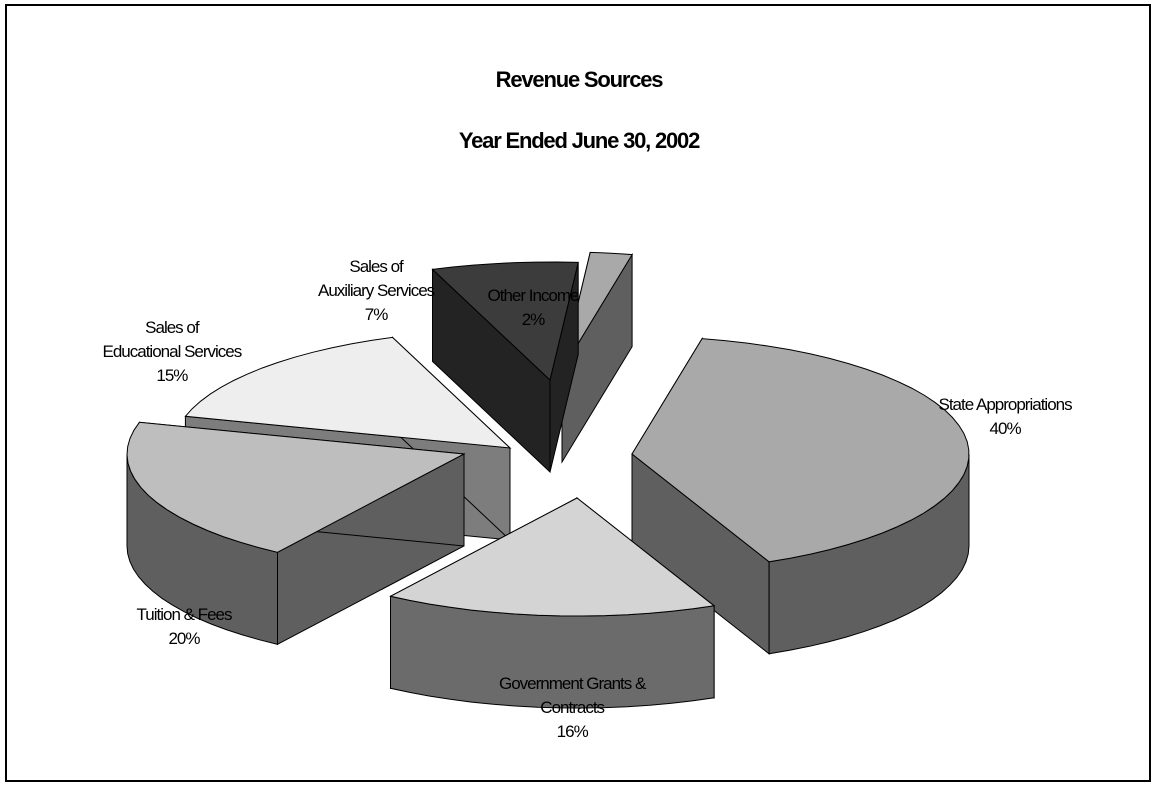 Image resolution: width=1158 pixels, height=788 pixels. Describe the element at coordinates (1005, 404) in the screenshot. I see `slice-name-label: State Appropriations` at that location.